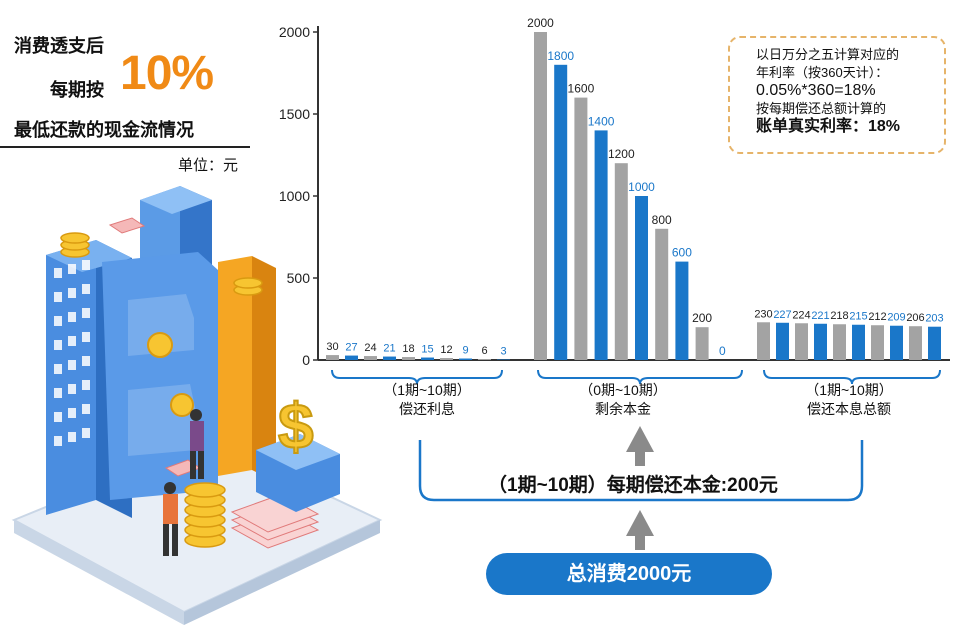  I want to click on value-label-2-1: 227, so click(782, 315).